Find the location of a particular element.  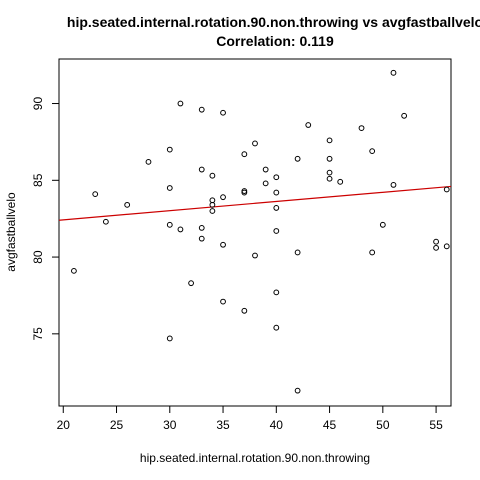

regression-line-group is located at coordinates (255, 203).